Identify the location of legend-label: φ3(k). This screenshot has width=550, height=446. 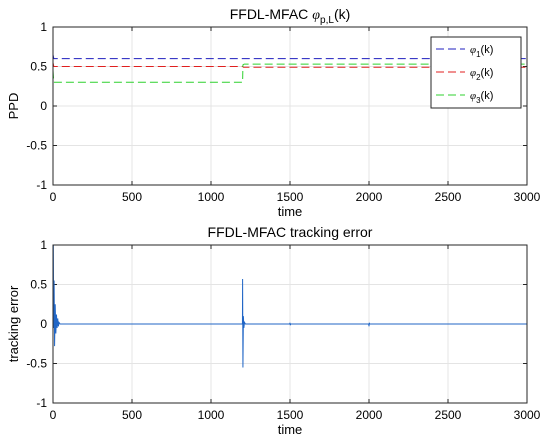
(481, 97).